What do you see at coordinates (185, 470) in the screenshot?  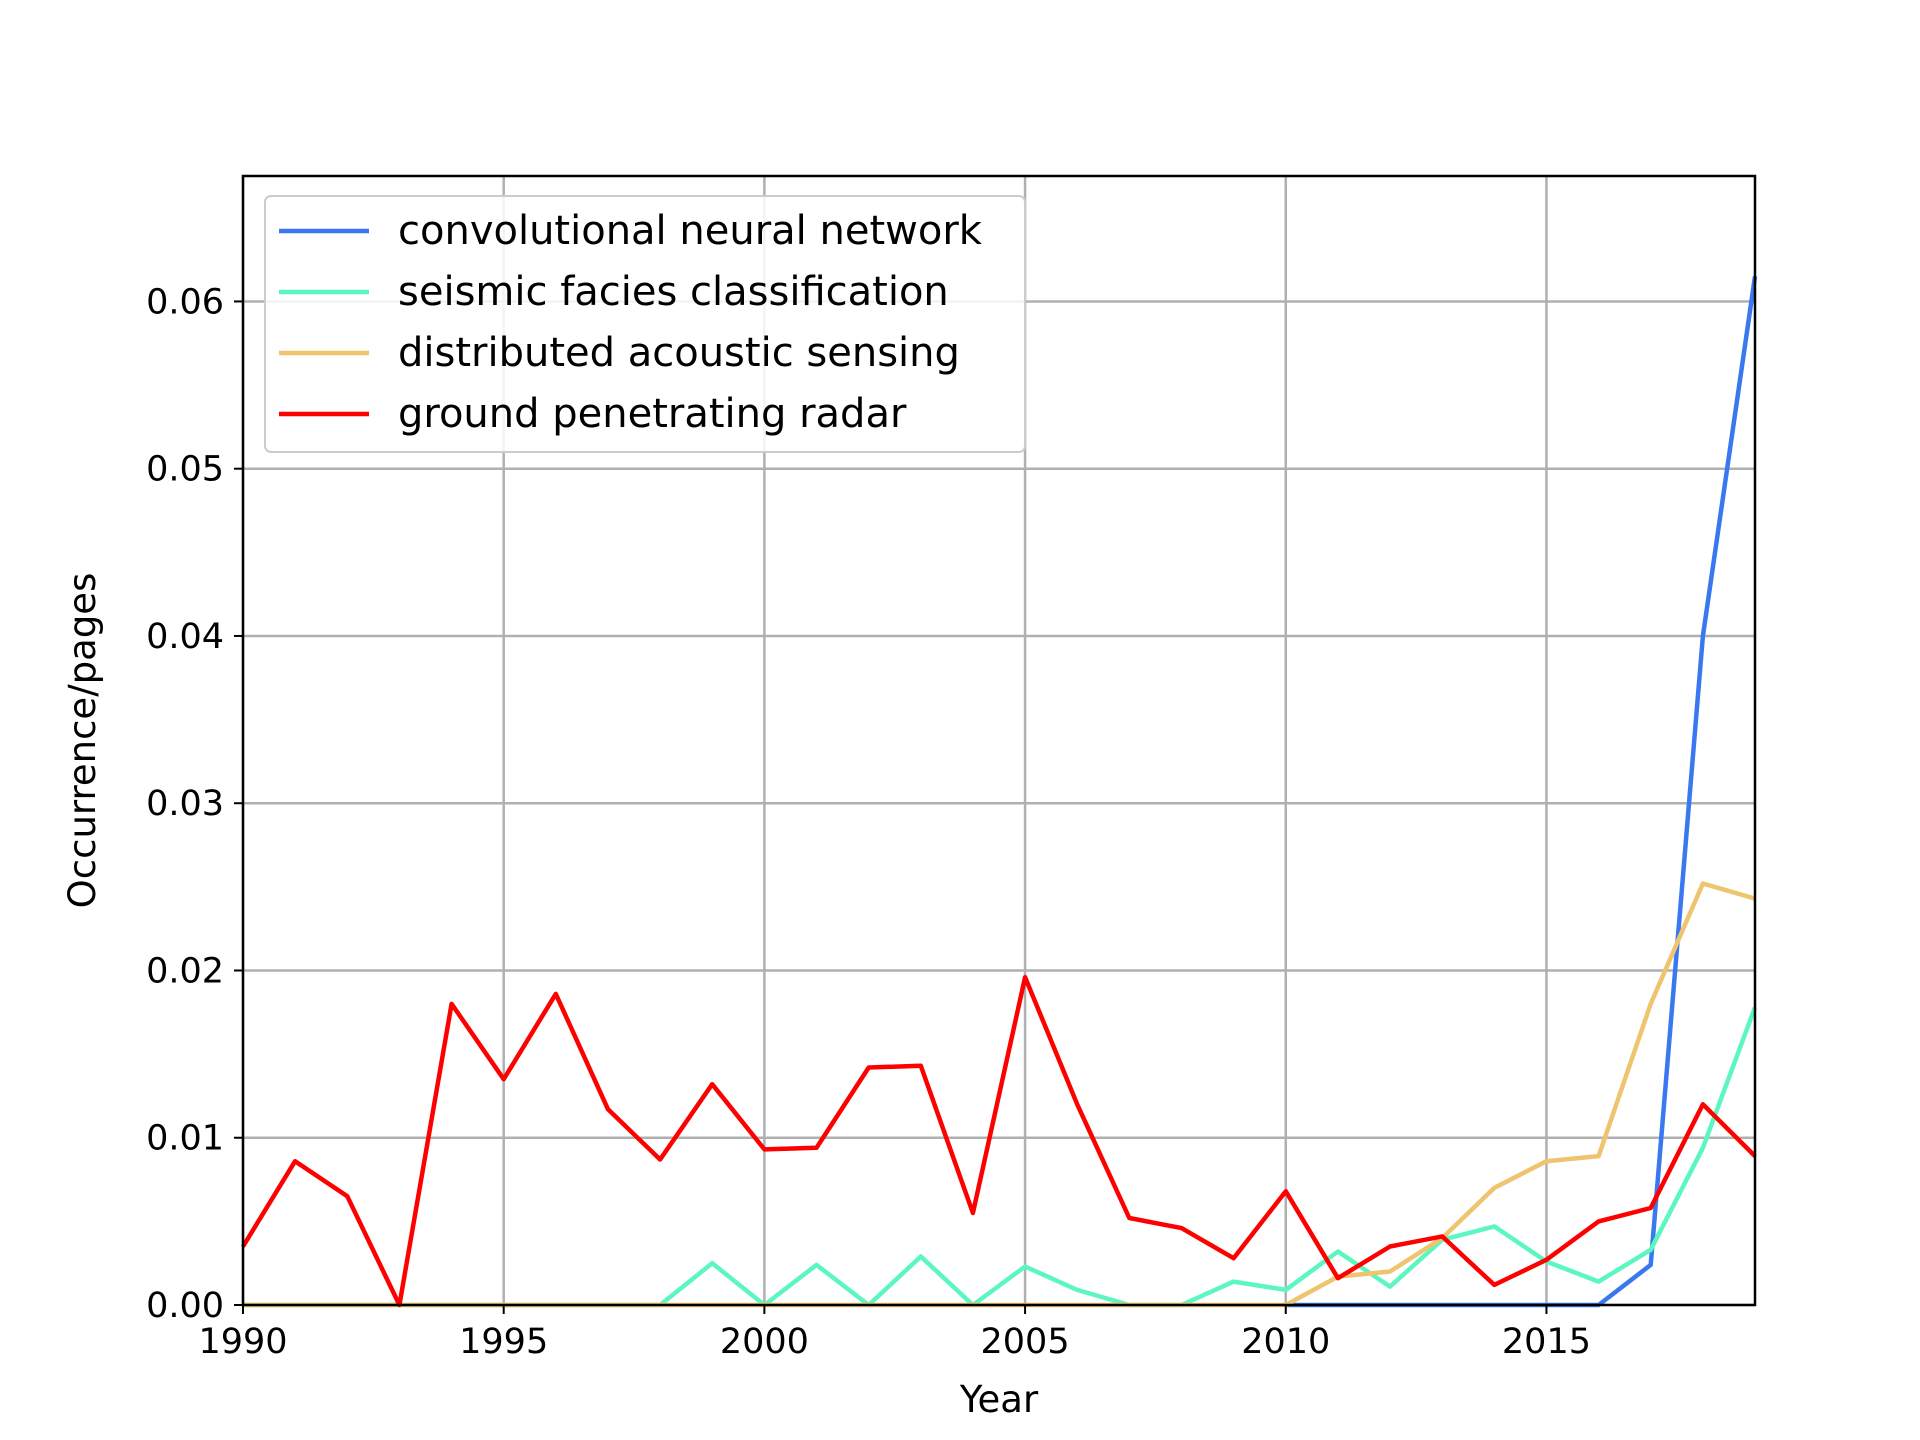 I see `y-tick-label: 0.05` at bounding box center [185, 470].